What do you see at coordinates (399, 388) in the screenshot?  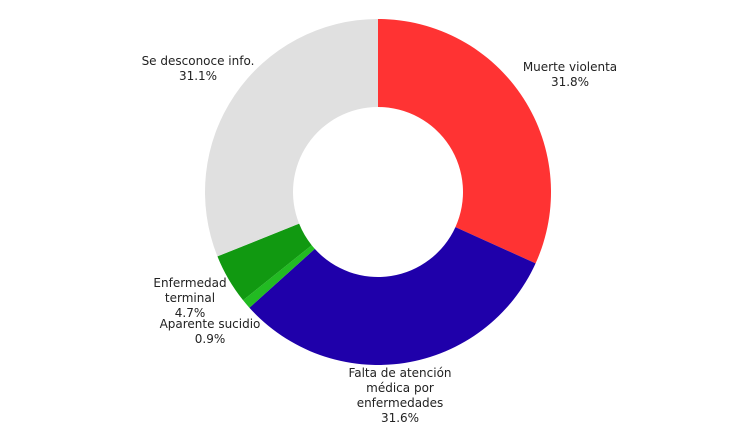 I see `slice-label: Falta de atención médica por enfermedades` at bounding box center [399, 388].